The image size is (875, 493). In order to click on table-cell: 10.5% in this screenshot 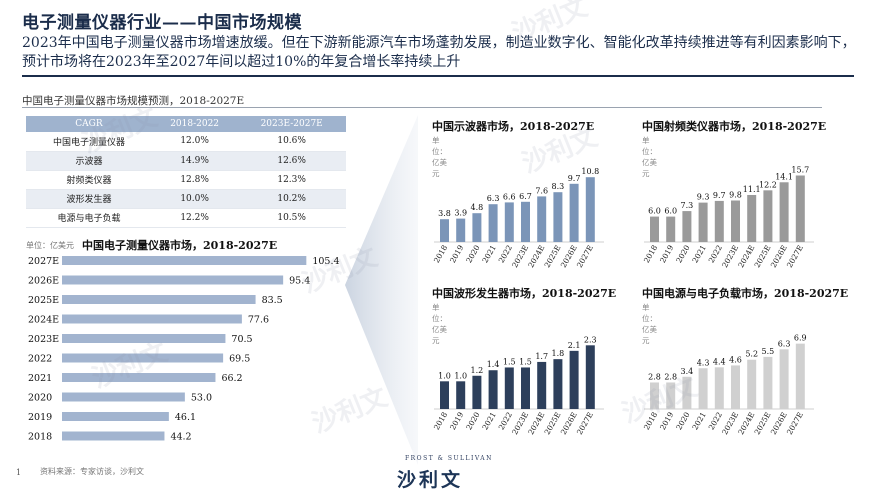, I will do `click(291, 218)`.